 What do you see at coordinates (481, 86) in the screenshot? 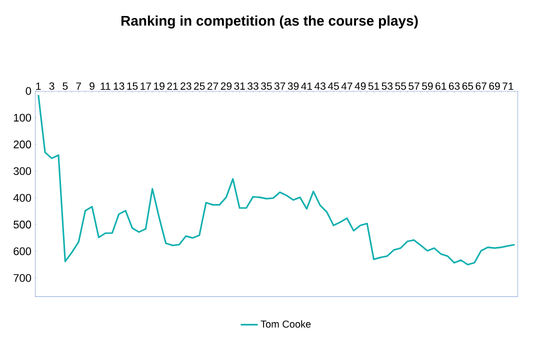
I see `x-tick-label: 67` at bounding box center [481, 86].